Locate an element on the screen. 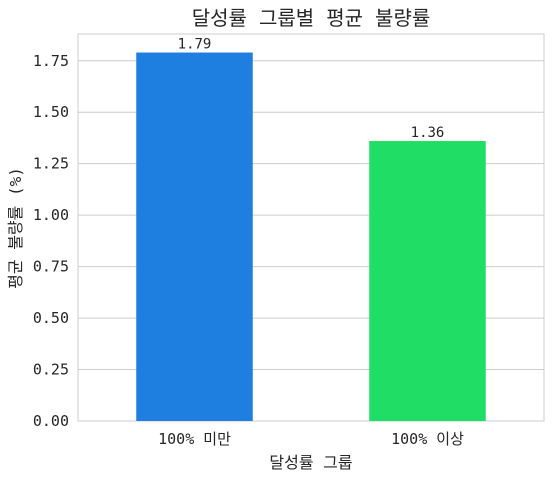 The height and width of the screenshot is (483, 553). y-tick-label: 1.25 is located at coordinates (51, 164).